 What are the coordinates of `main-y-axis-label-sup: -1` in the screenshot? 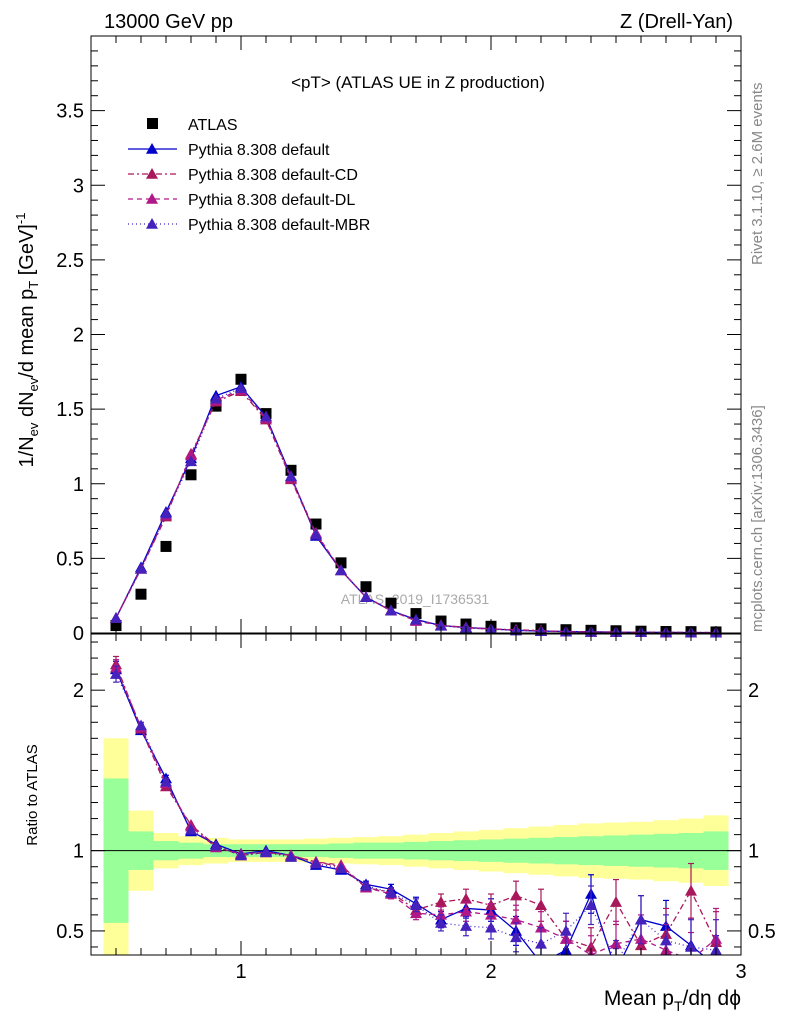 It's located at (20, 219).